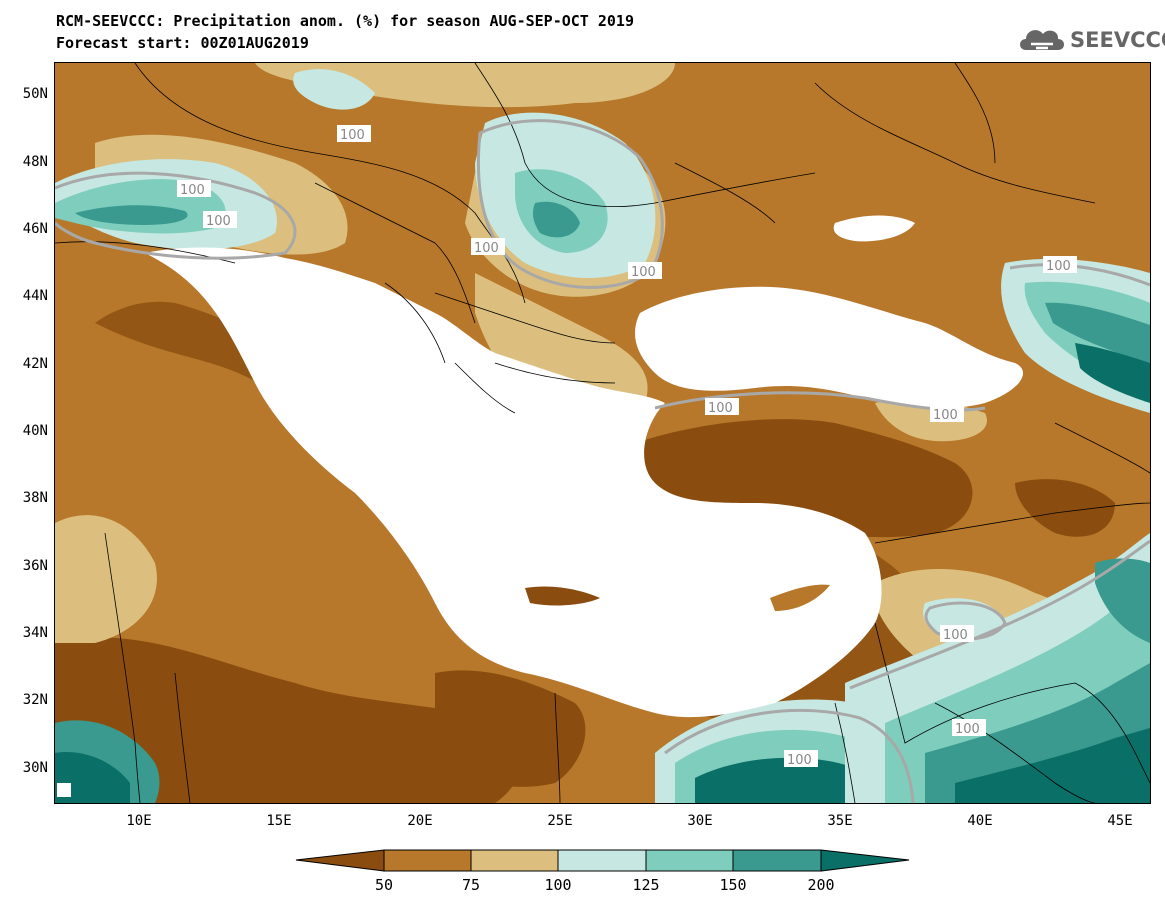 Image resolution: width=1165 pixels, height=907 pixels. Describe the element at coordinates (471, 885) in the screenshot. I see `colorbar-label: 75` at that location.